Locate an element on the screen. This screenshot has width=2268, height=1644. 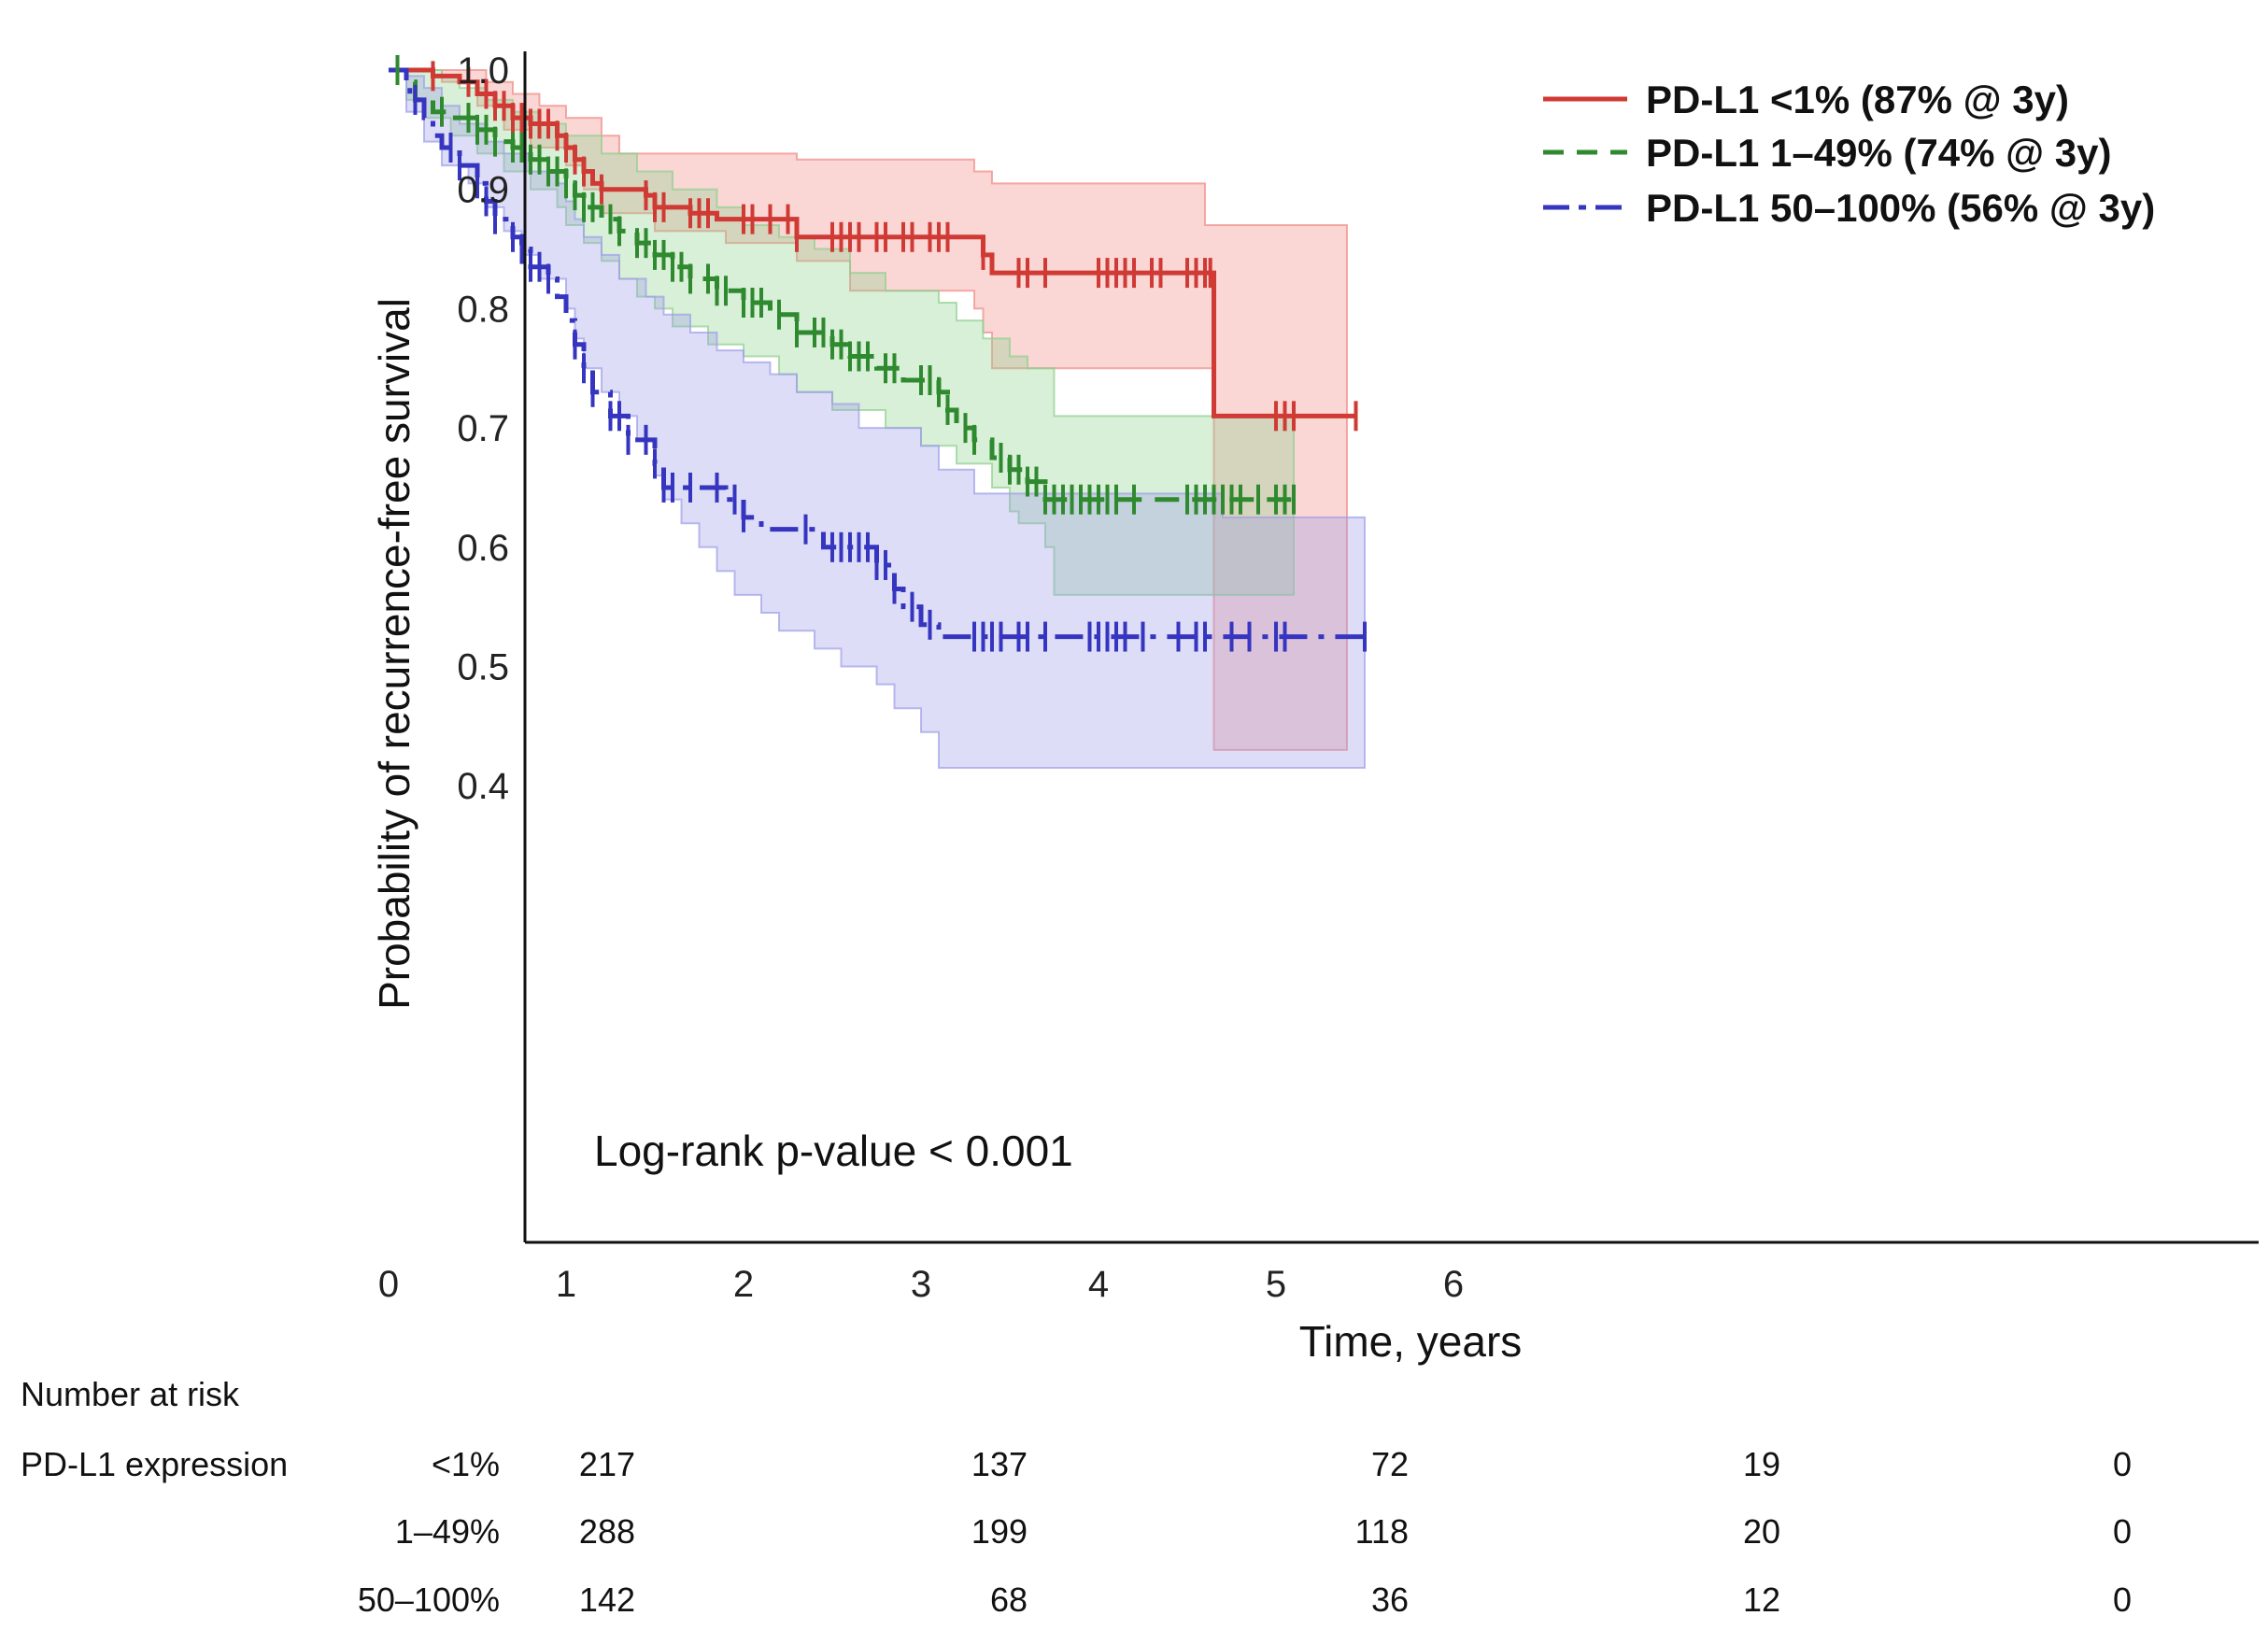
x-tick-label: 4 is located at coordinates (1098, 1284).